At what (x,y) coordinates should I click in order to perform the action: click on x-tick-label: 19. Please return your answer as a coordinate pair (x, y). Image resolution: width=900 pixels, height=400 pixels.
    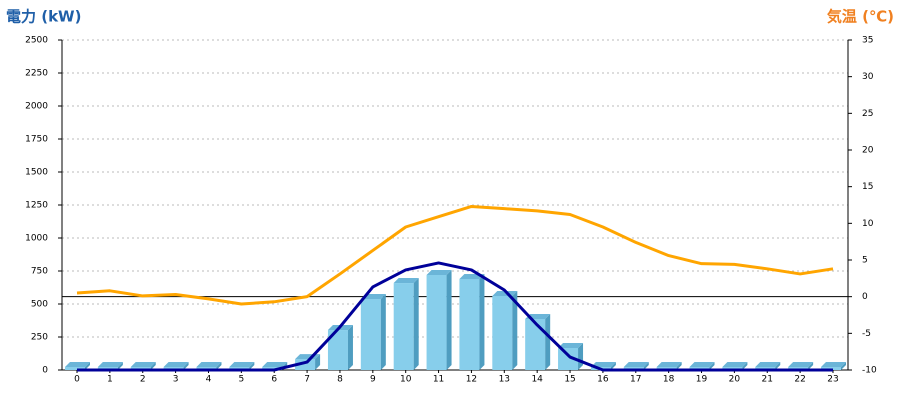
    Looking at the image, I should click on (702, 380).